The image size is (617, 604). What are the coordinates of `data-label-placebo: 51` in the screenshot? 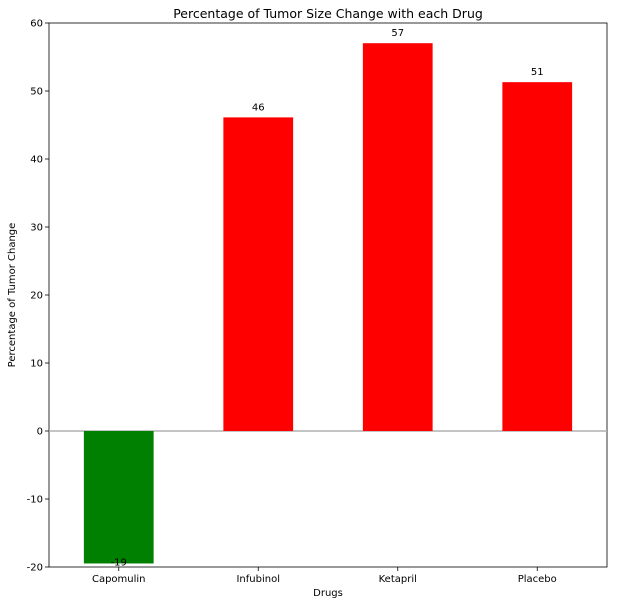 It's located at (537, 72).